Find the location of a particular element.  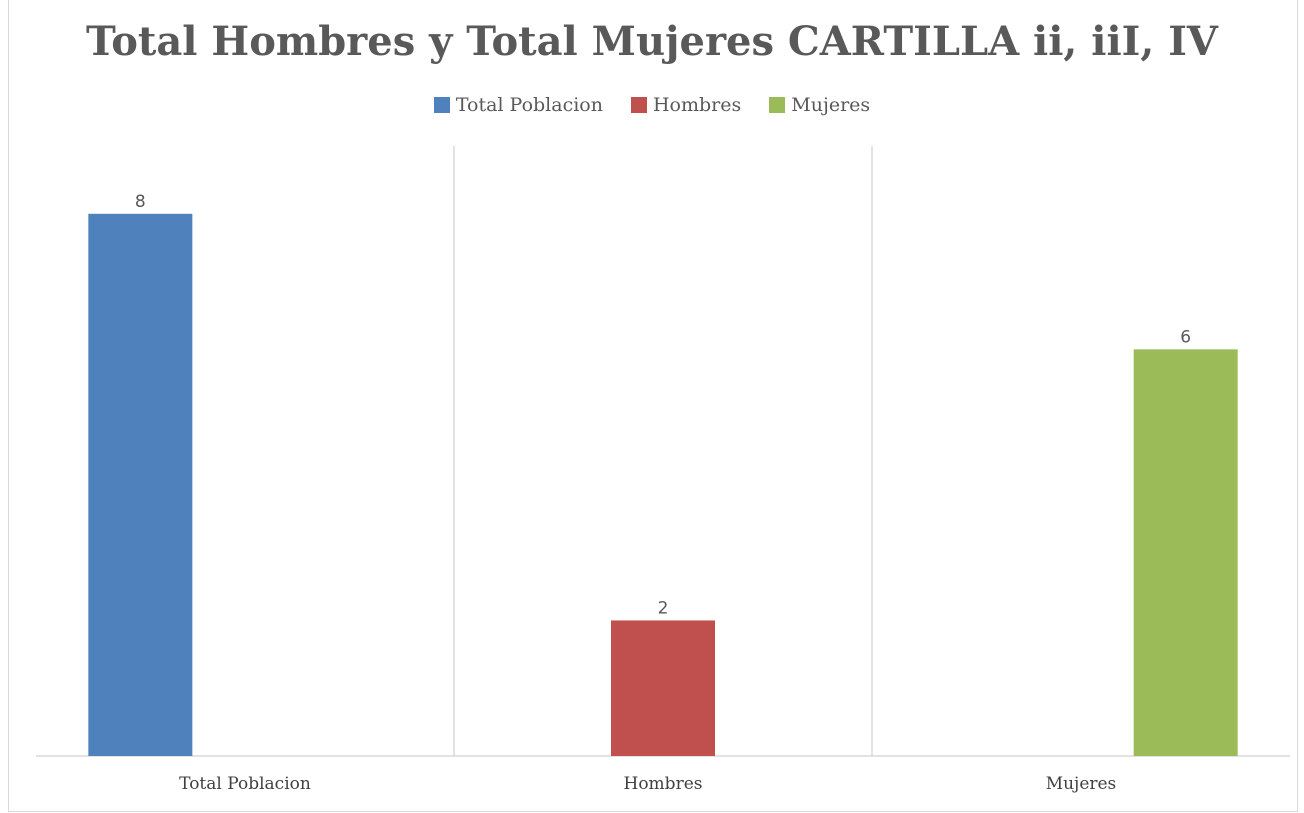

legend-item-hombres: Hombres is located at coordinates (686, 105).